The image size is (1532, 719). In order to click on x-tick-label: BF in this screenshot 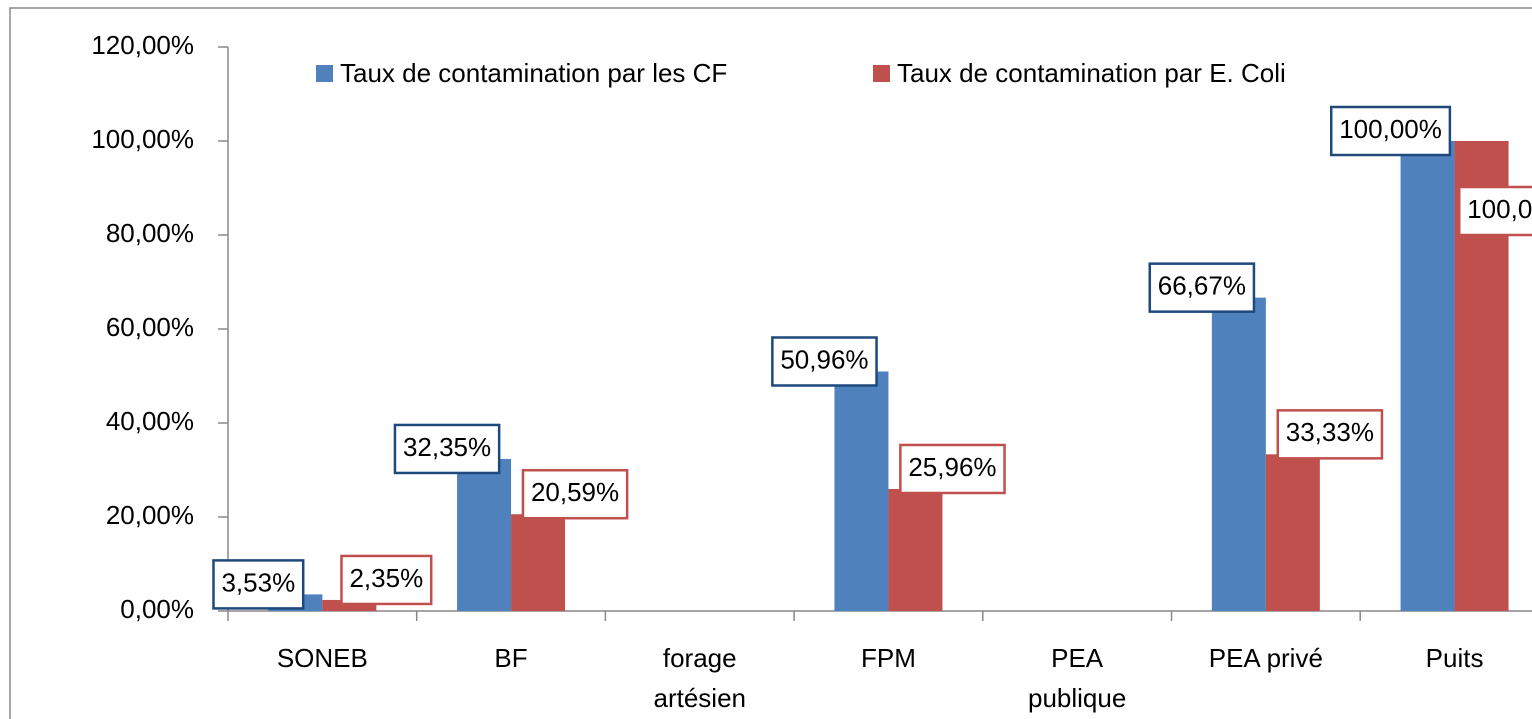, I will do `click(510, 658)`.